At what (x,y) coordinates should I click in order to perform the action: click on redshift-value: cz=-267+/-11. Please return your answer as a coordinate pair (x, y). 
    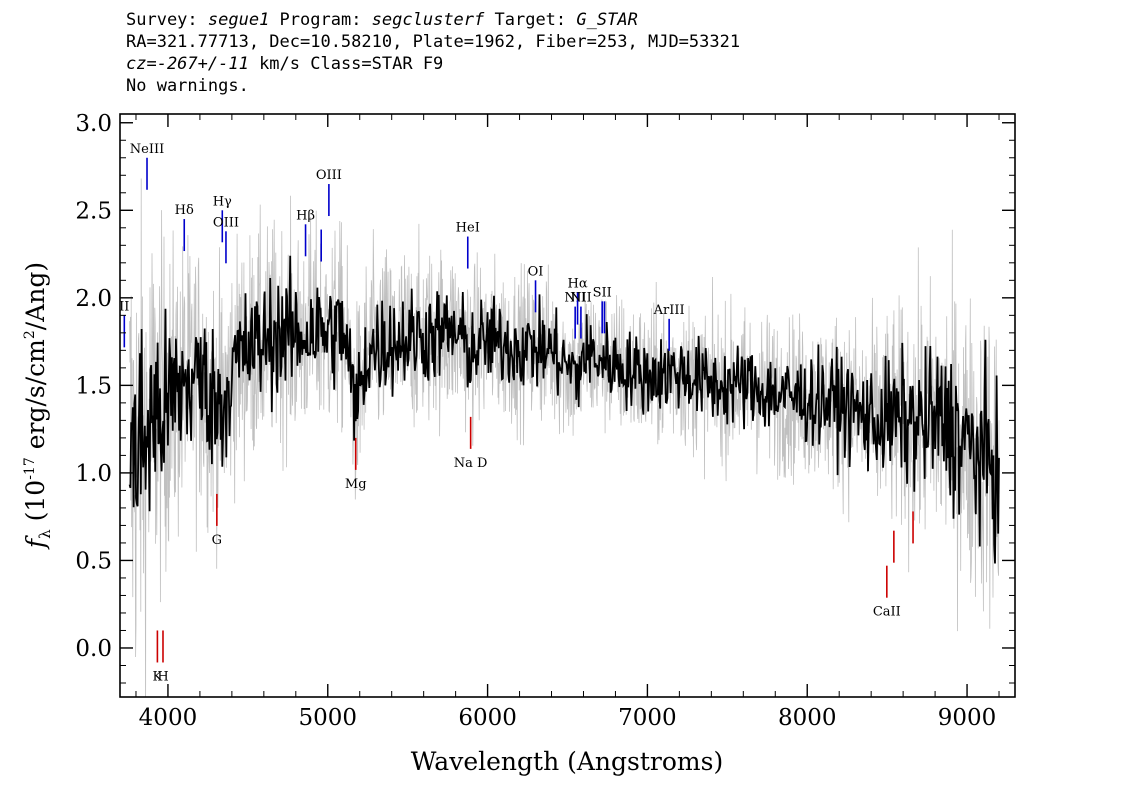
    Looking at the image, I should click on (187, 64).